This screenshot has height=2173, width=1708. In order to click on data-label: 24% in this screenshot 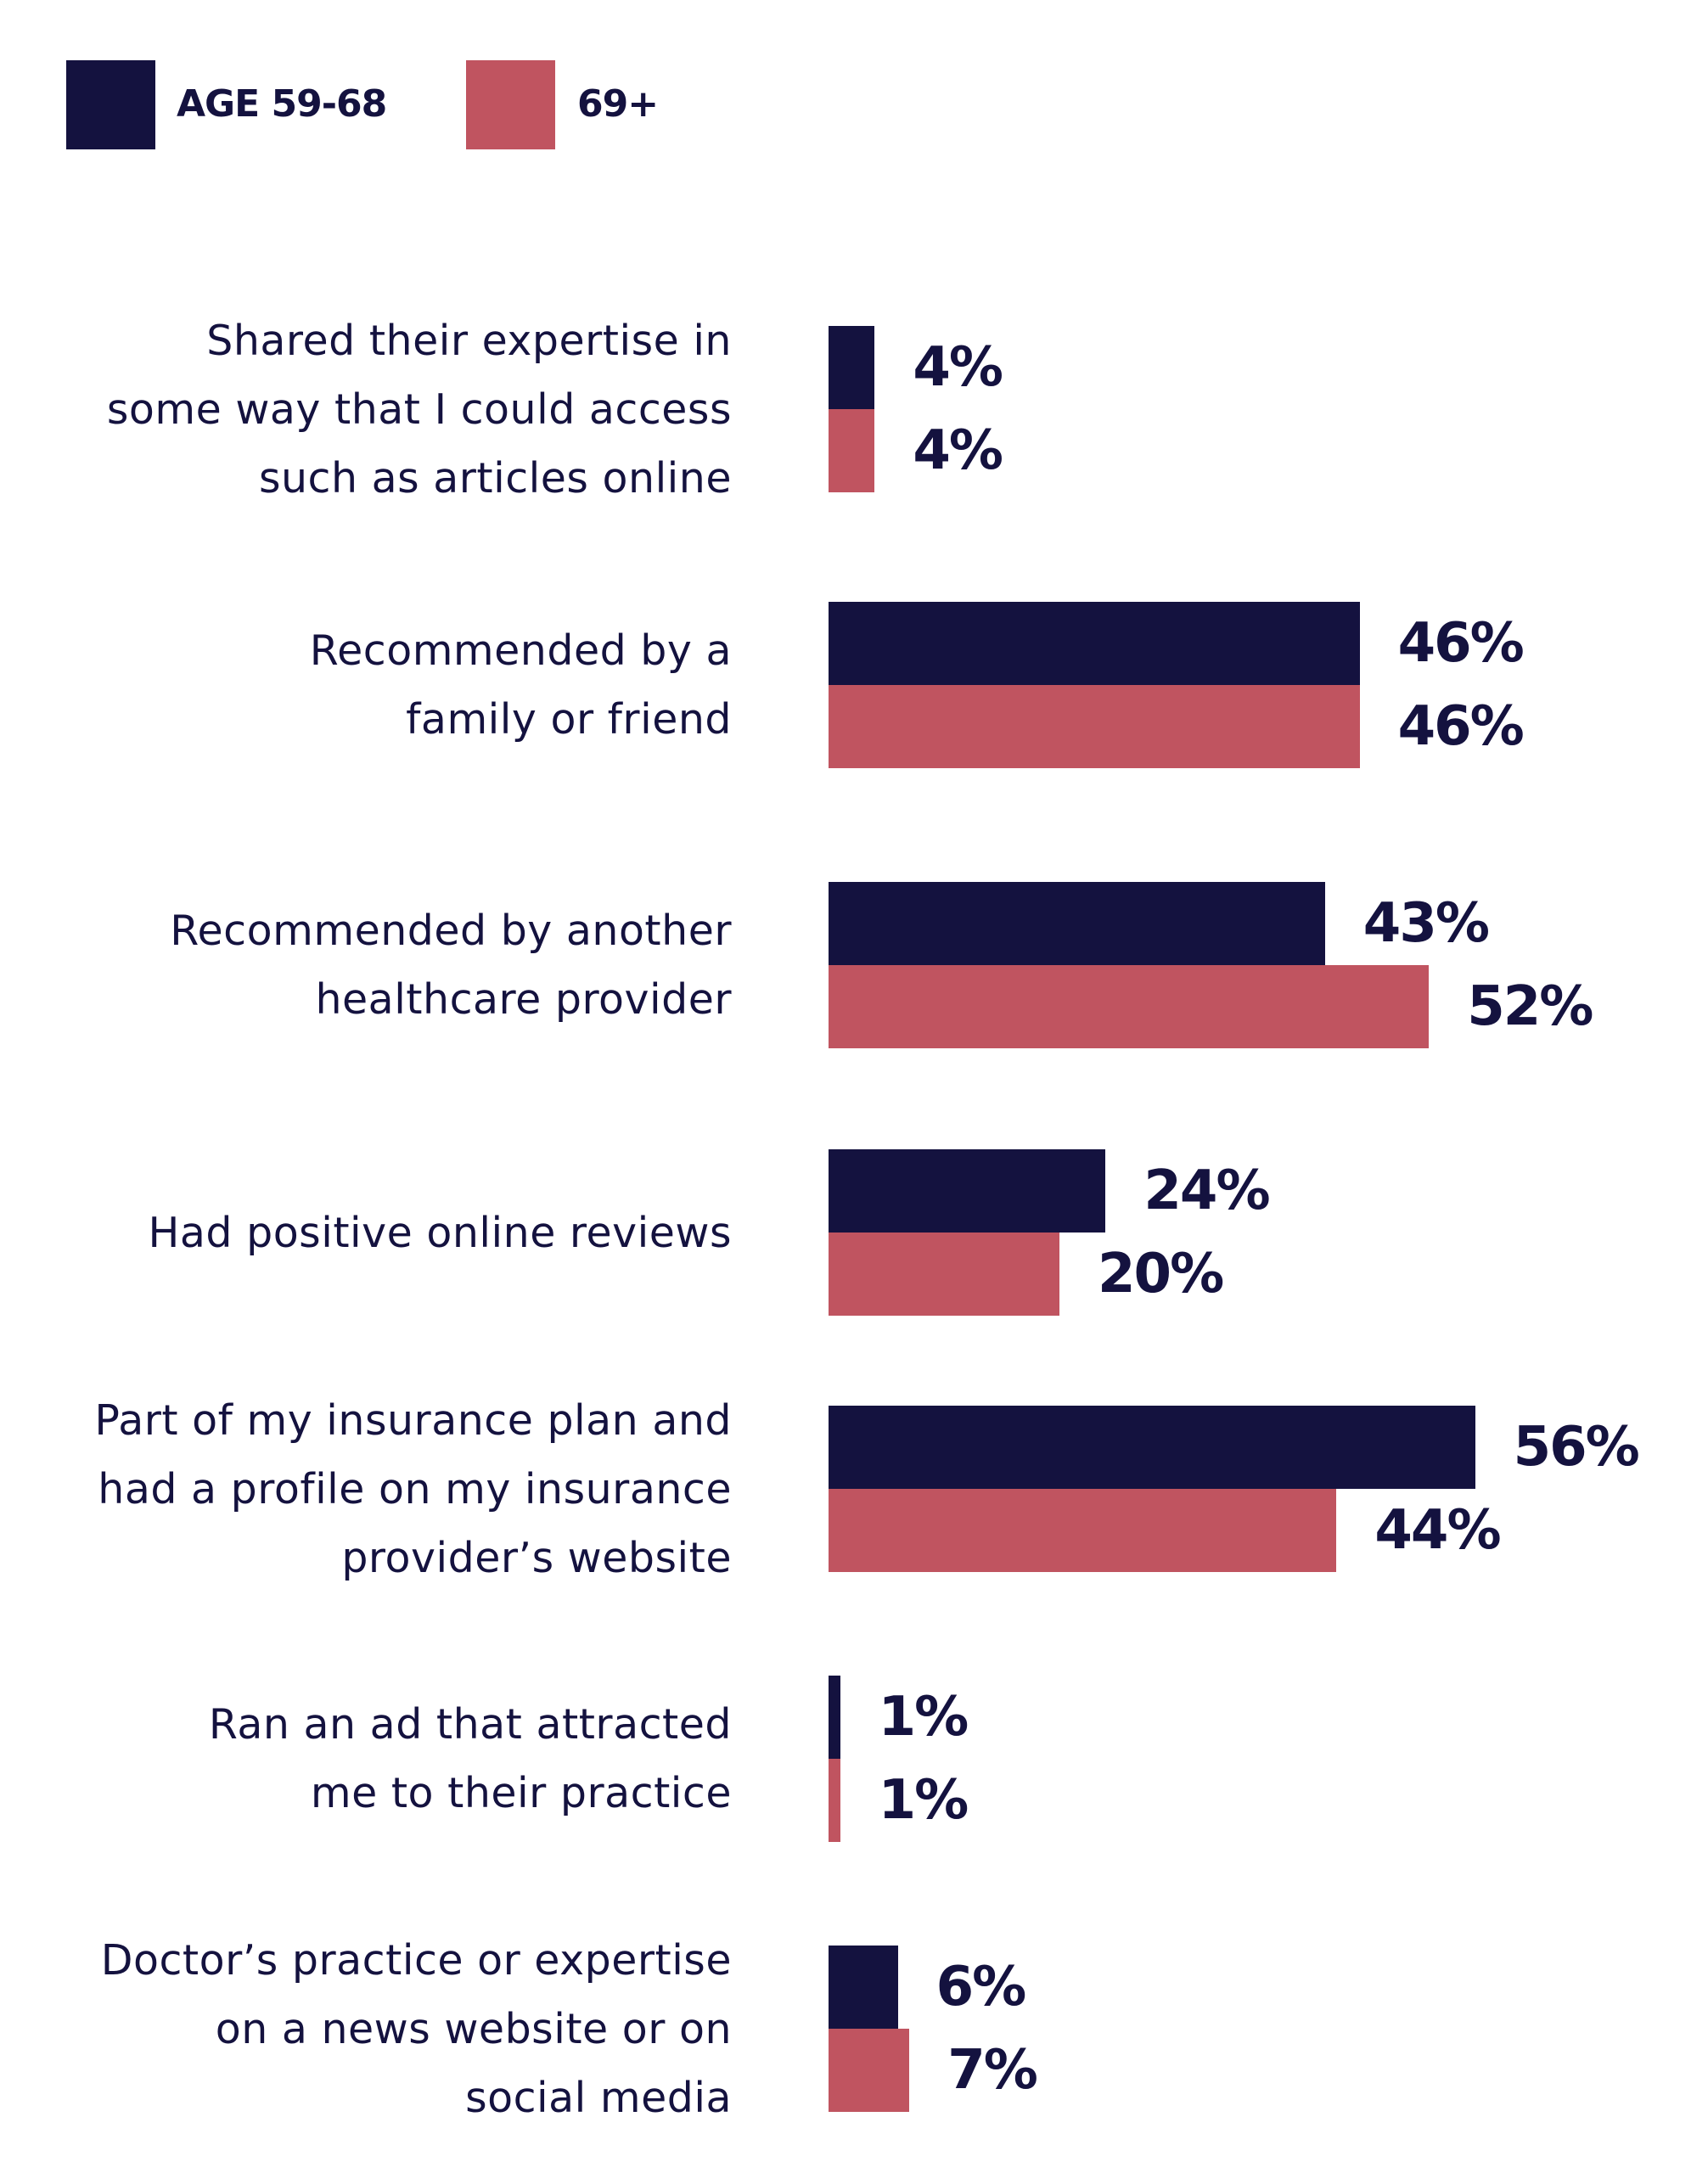, I will do `click(1206, 1190)`.